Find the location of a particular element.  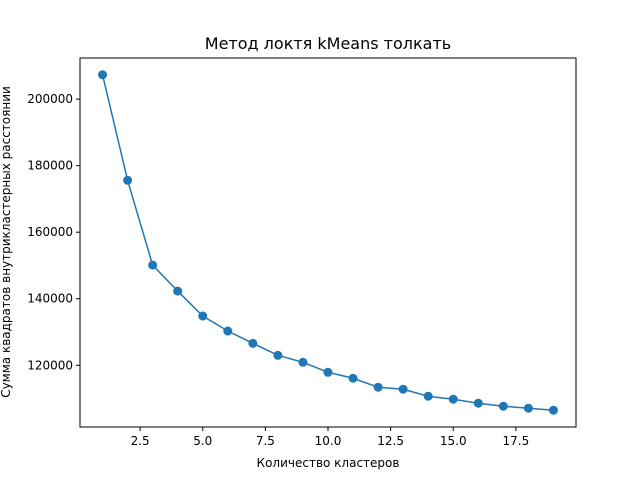

x-tick-label: 7.5 is located at coordinates (265, 441).